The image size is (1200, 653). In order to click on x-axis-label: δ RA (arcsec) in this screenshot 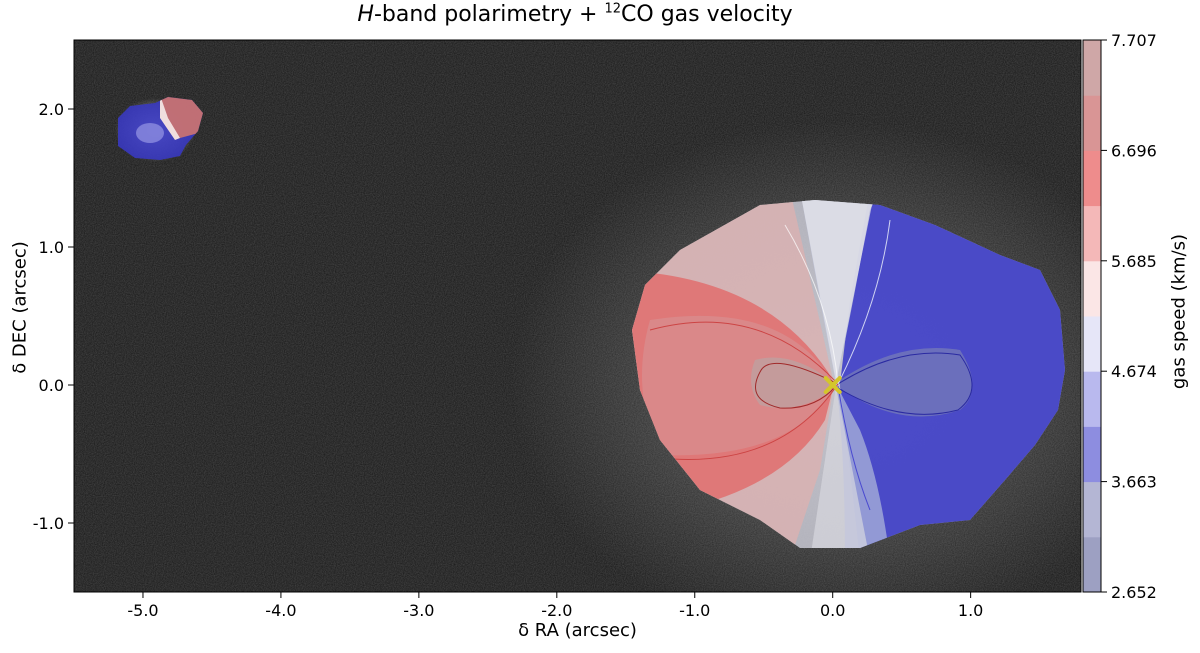, I will do `click(577, 630)`.